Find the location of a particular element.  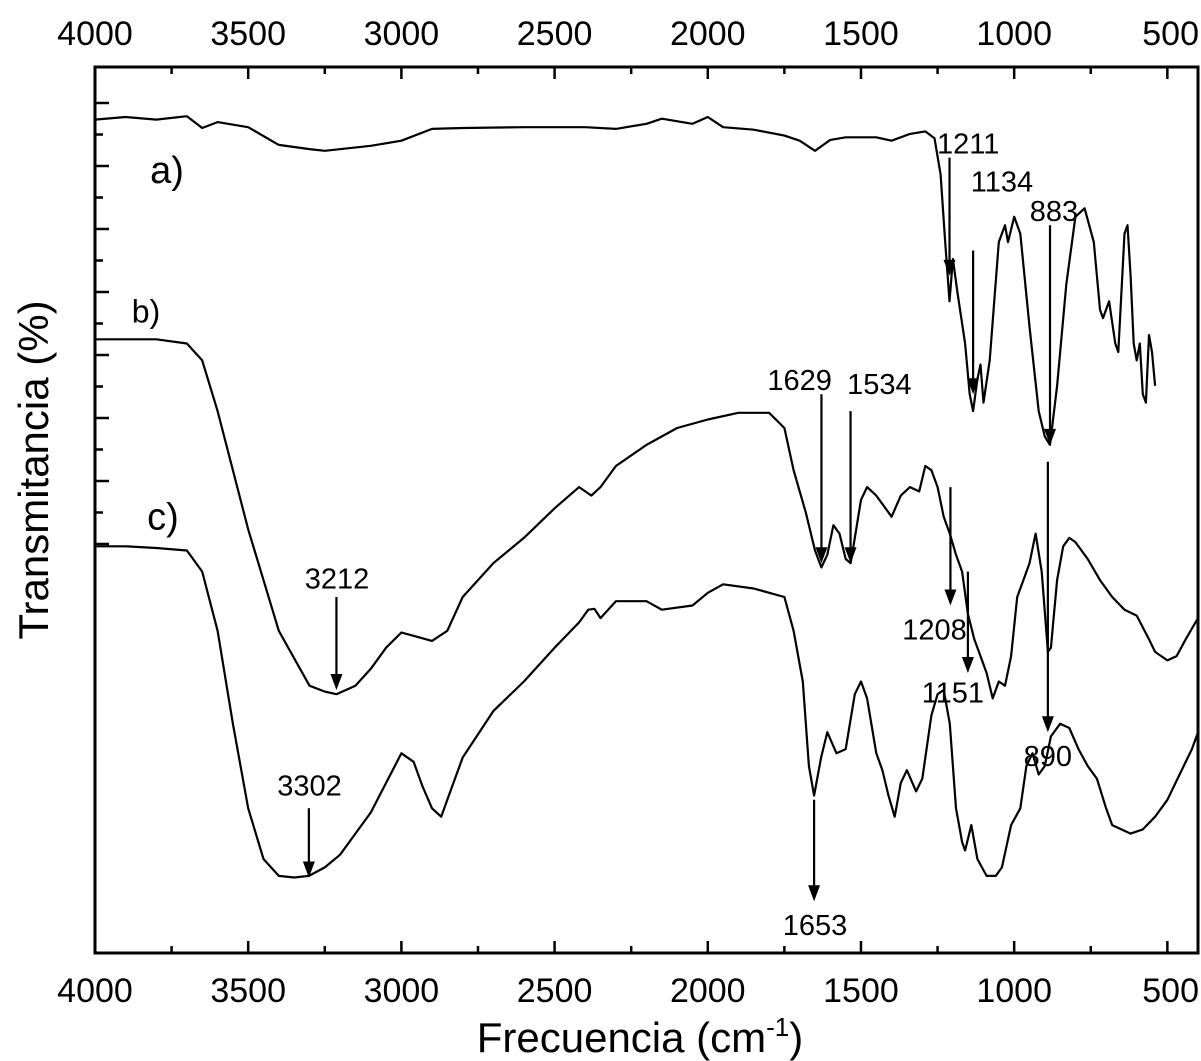

x-tick-label-top: 4000 is located at coordinates (95, 34).